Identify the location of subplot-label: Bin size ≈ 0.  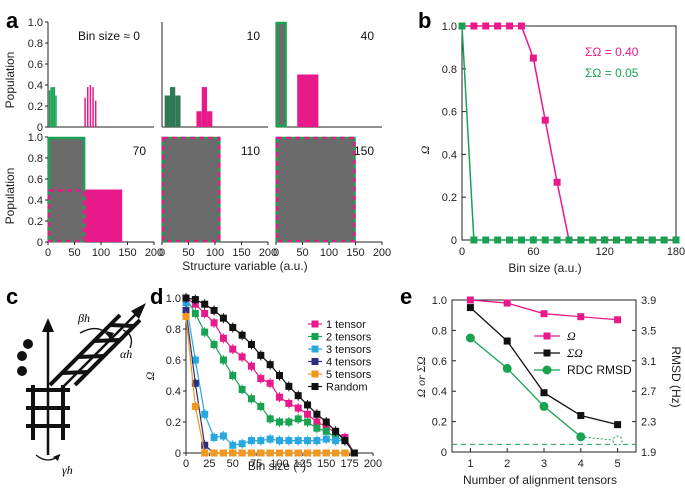
(109, 36).